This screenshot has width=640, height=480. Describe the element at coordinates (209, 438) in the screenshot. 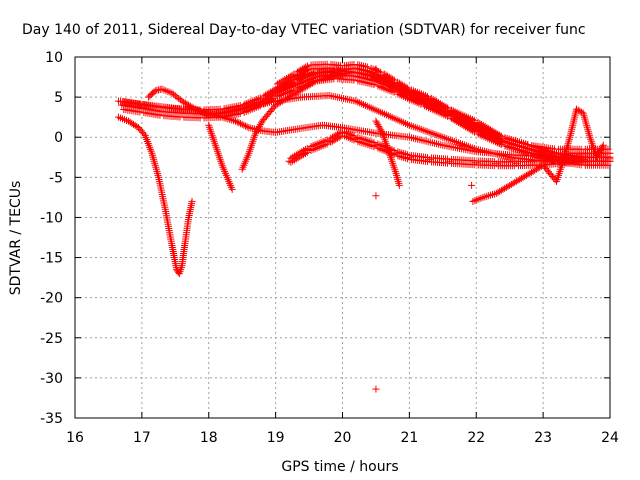

I see `x-tick-label: 18` at that location.